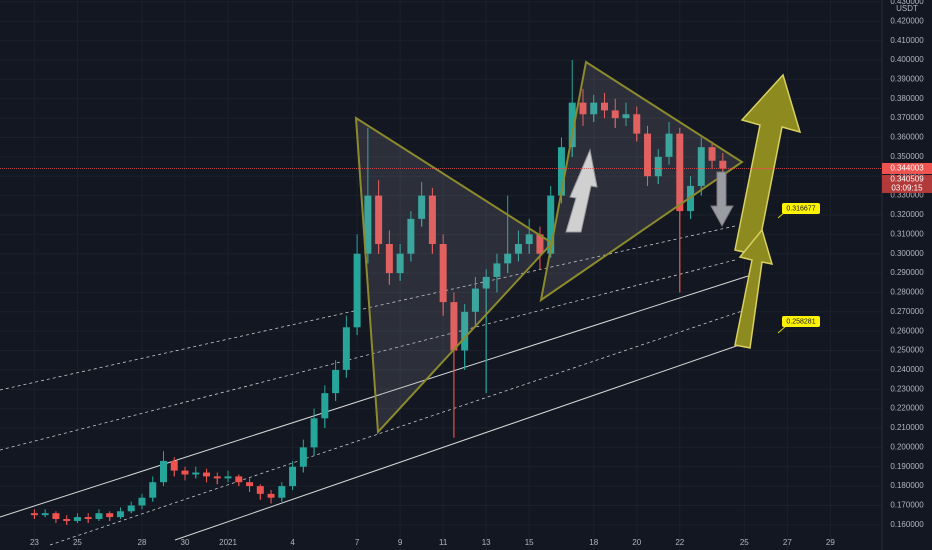 The width and height of the screenshot is (932, 550). Describe the element at coordinates (357, 542) in the screenshot. I see `x-tick-label: 7` at that location.